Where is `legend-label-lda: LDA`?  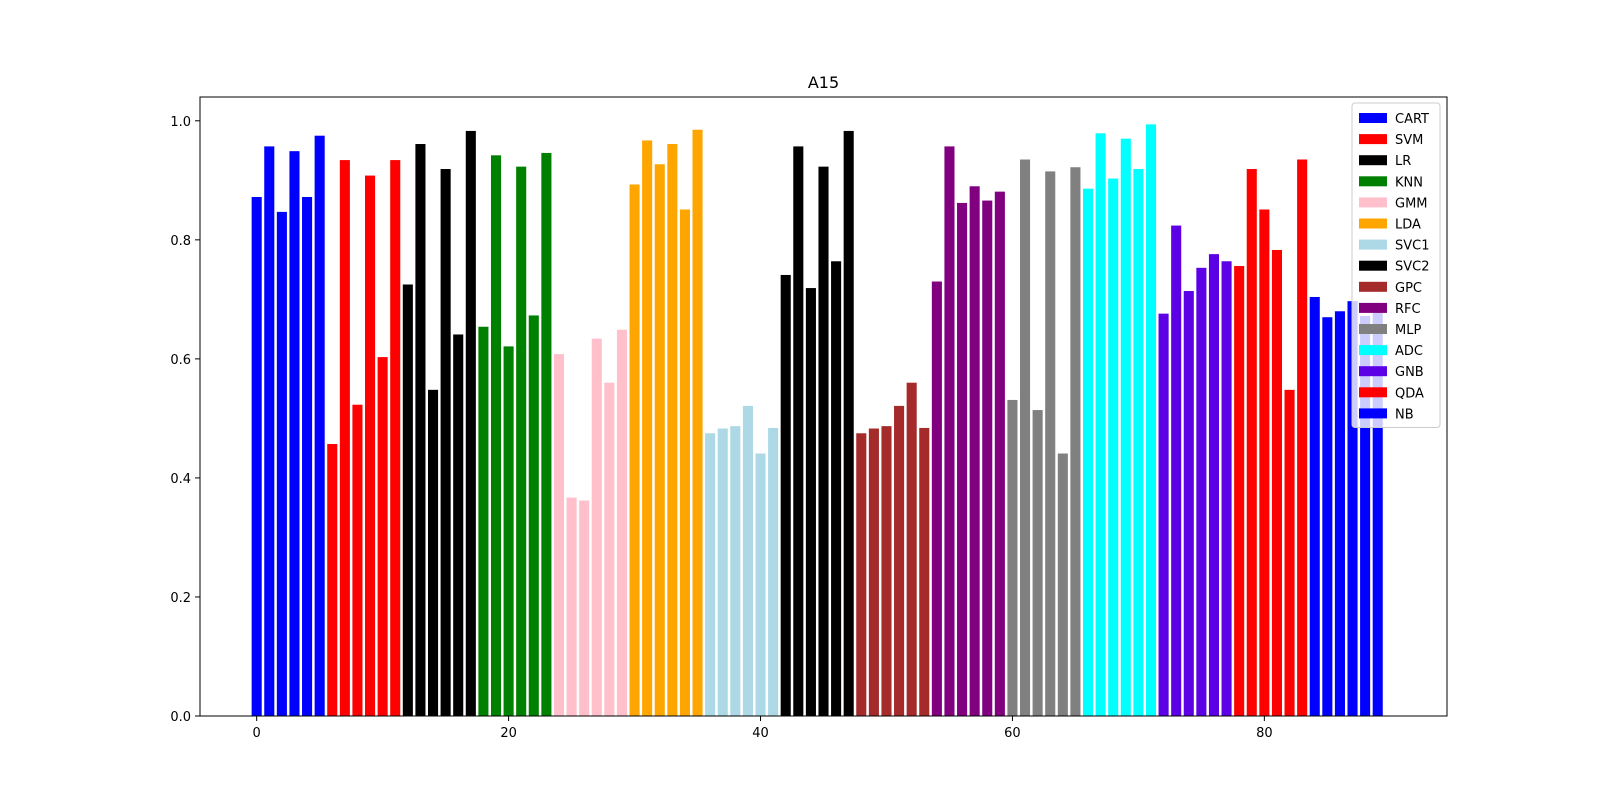
legend-label-lda: LDA is located at coordinates (1408, 225).